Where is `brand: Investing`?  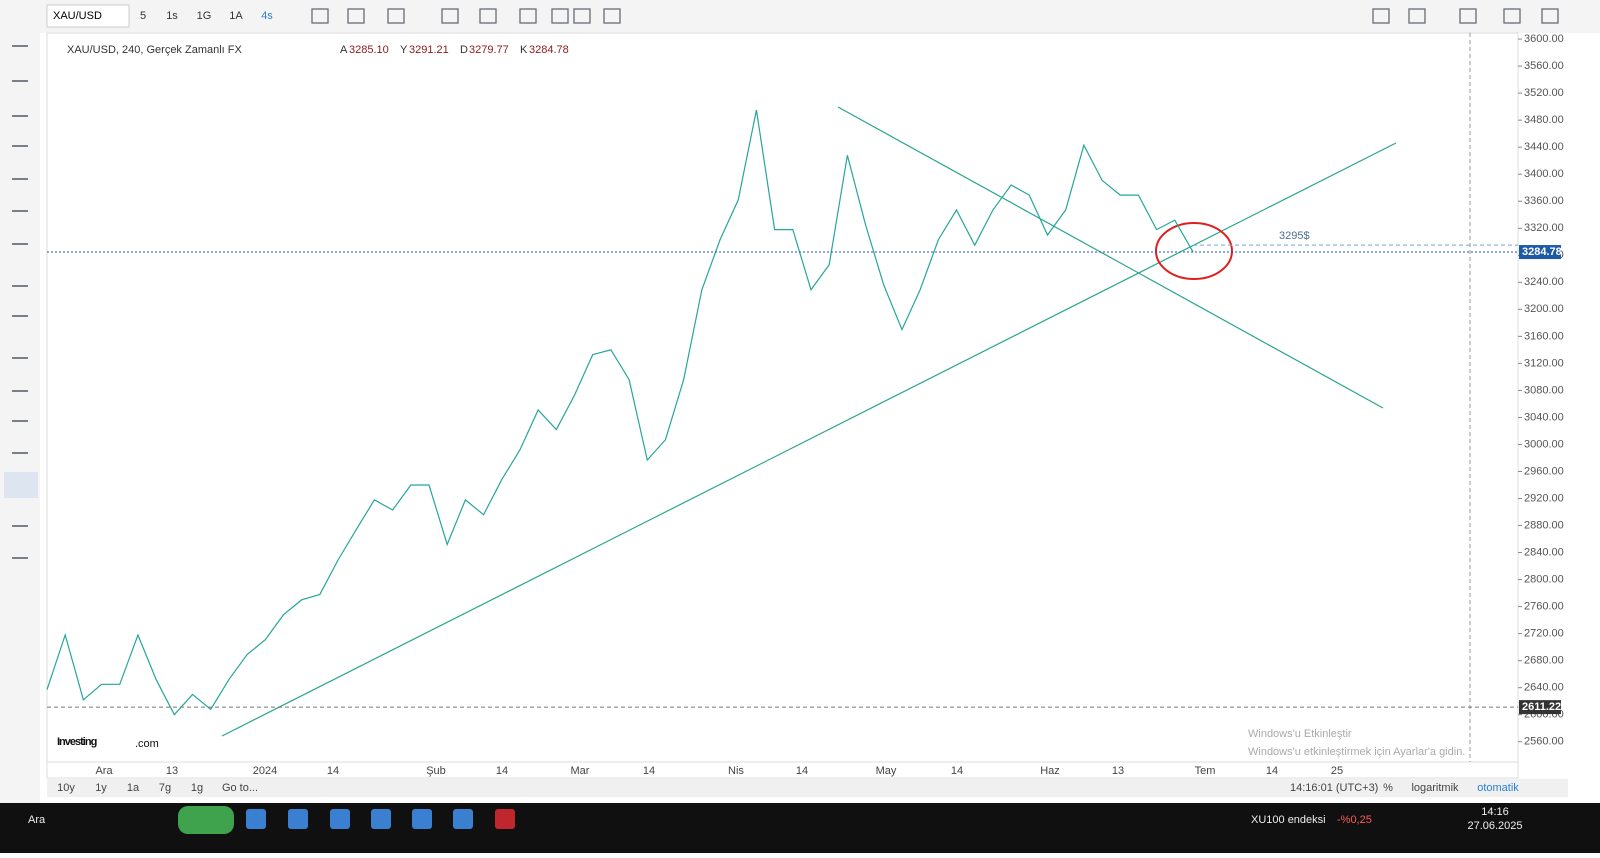
brand: Investing is located at coordinates (77, 742).